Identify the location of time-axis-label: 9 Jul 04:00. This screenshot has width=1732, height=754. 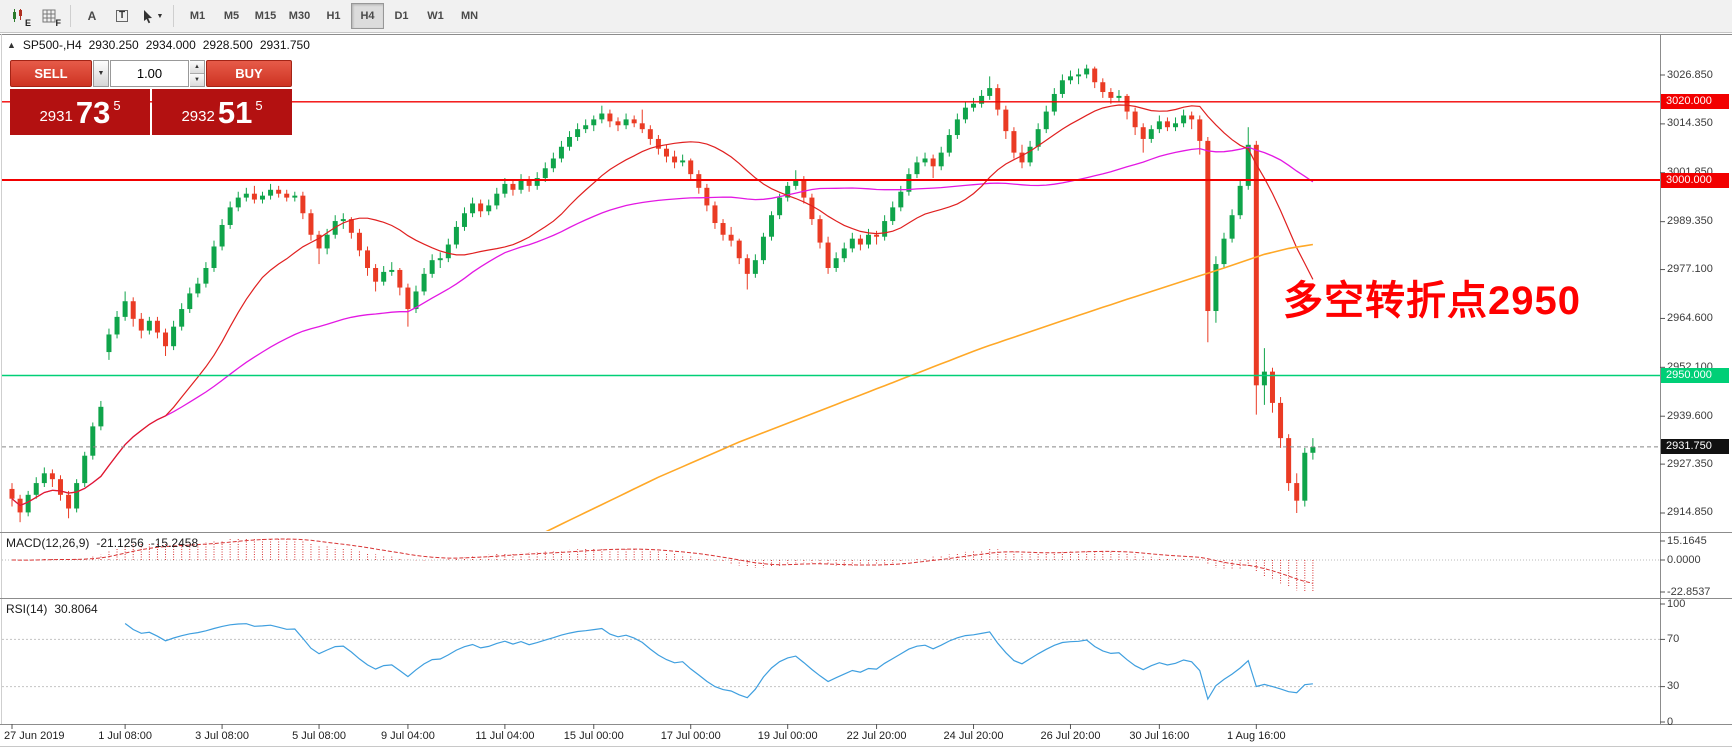
(407, 736).